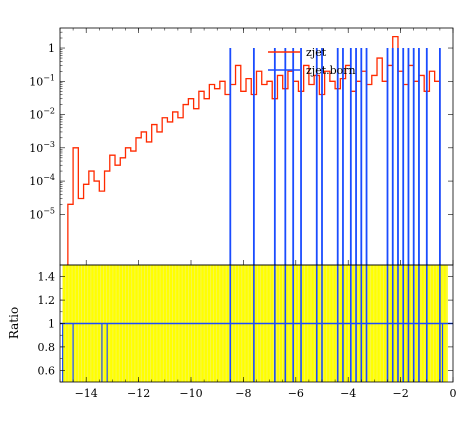 The image size is (467, 422). What do you see at coordinates (47, 347) in the screenshot?
I see `y-tick-label-ratio: 0.8` at bounding box center [47, 347].